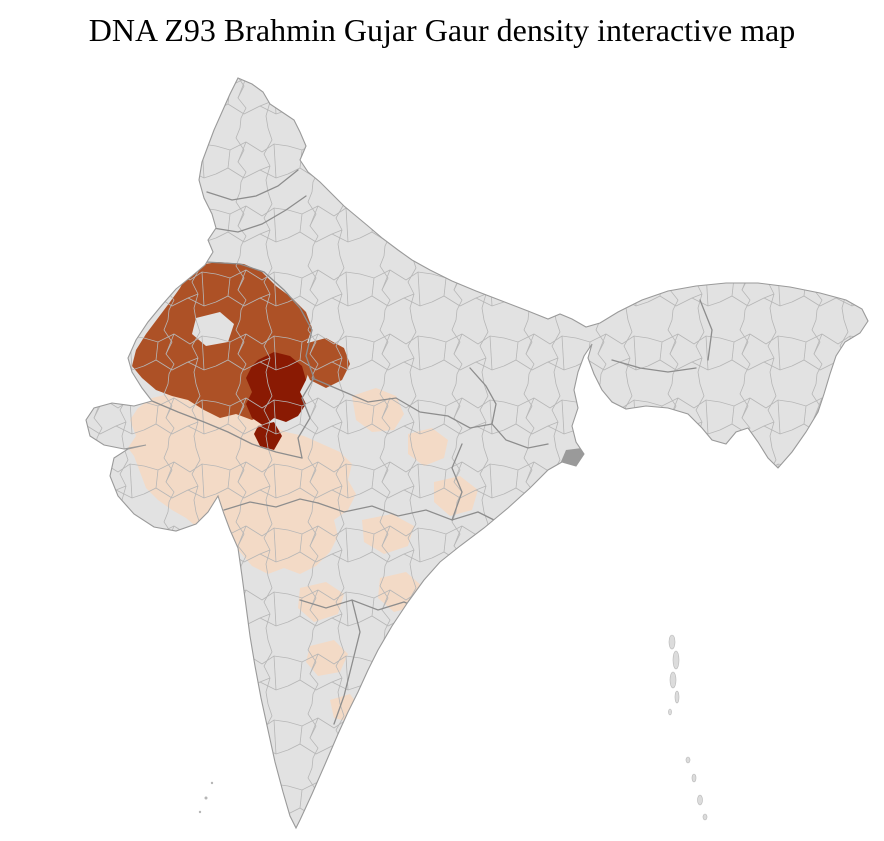  What do you see at coordinates (688, 727) in the screenshot?
I see `andaman-nicobar-islands` at bounding box center [688, 727].